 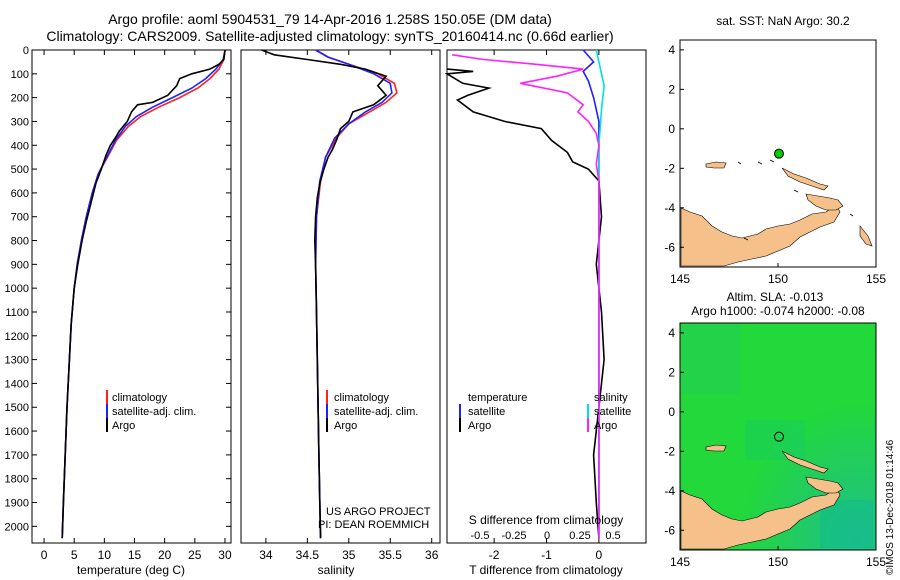 I want to click on depth-tick-label: 100, so click(x=20, y=75).